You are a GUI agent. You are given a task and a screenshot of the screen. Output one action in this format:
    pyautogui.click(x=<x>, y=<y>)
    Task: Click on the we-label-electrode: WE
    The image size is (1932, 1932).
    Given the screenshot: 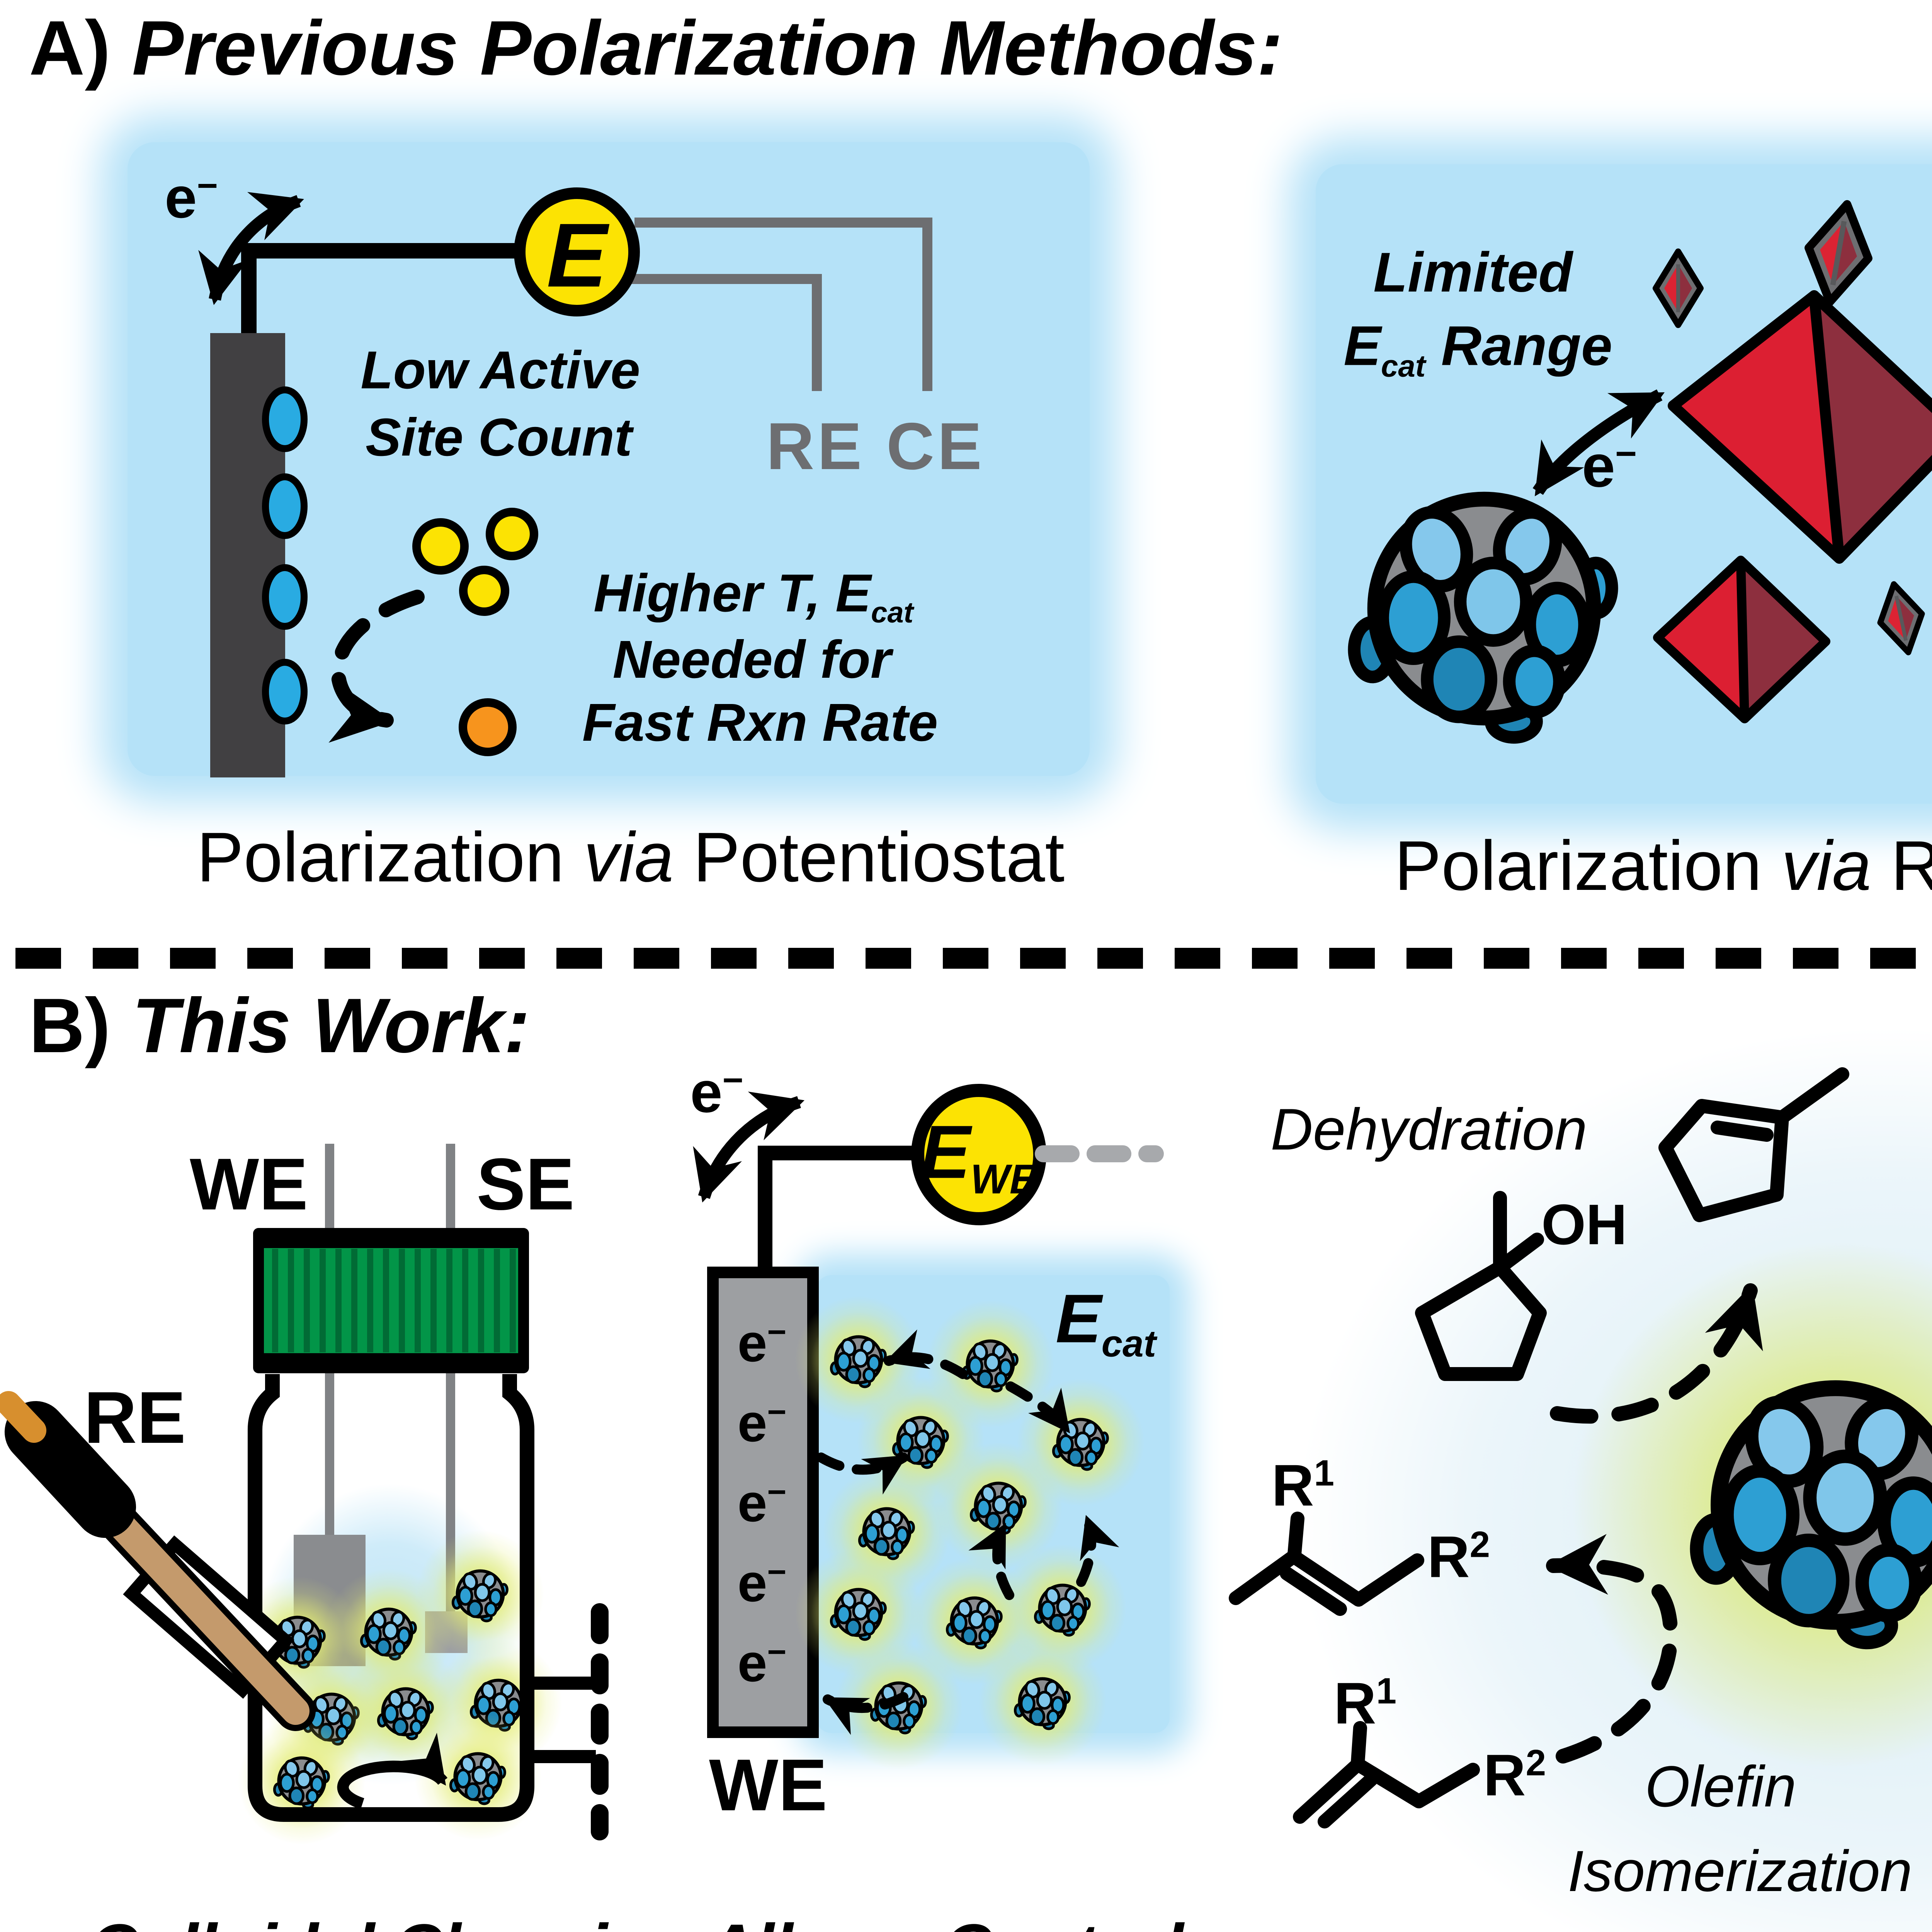 What is the action you would take?
    pyautogui.click(x=769, y=1785)
    